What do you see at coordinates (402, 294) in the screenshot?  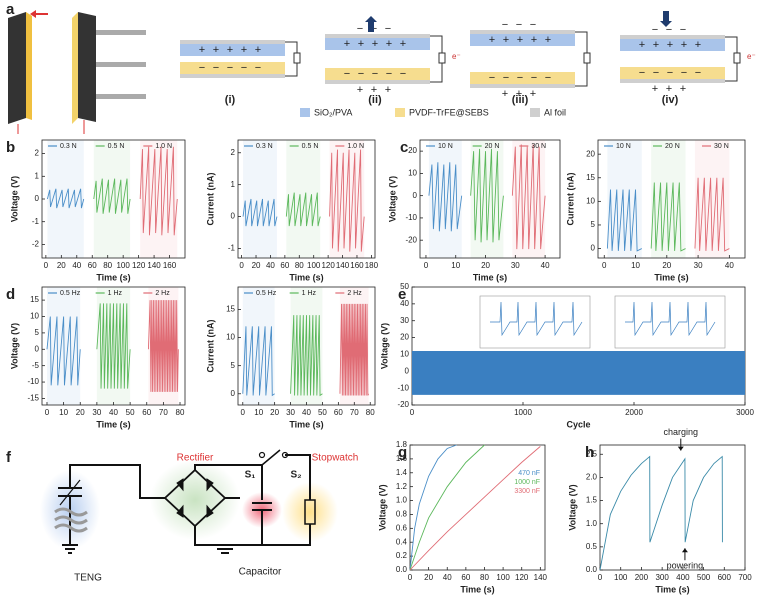 I see `panel-label: e` at bounding box center [402, 294].